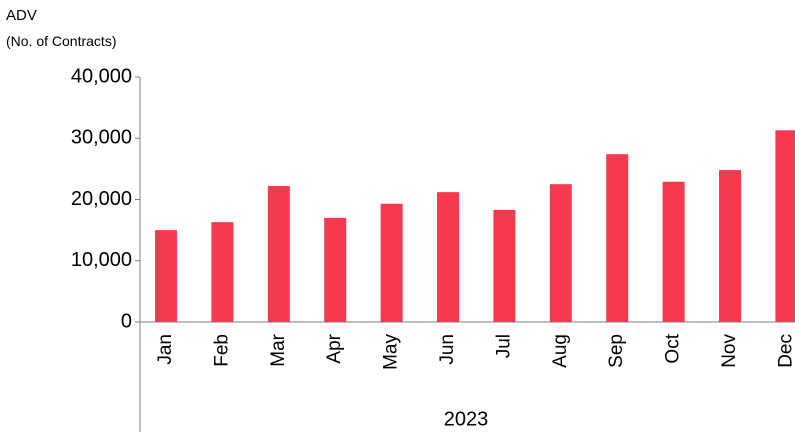  Describe the element at coordinates (101, 76) in the screenshot. I see `y-tick-label: 40,000` at that location.